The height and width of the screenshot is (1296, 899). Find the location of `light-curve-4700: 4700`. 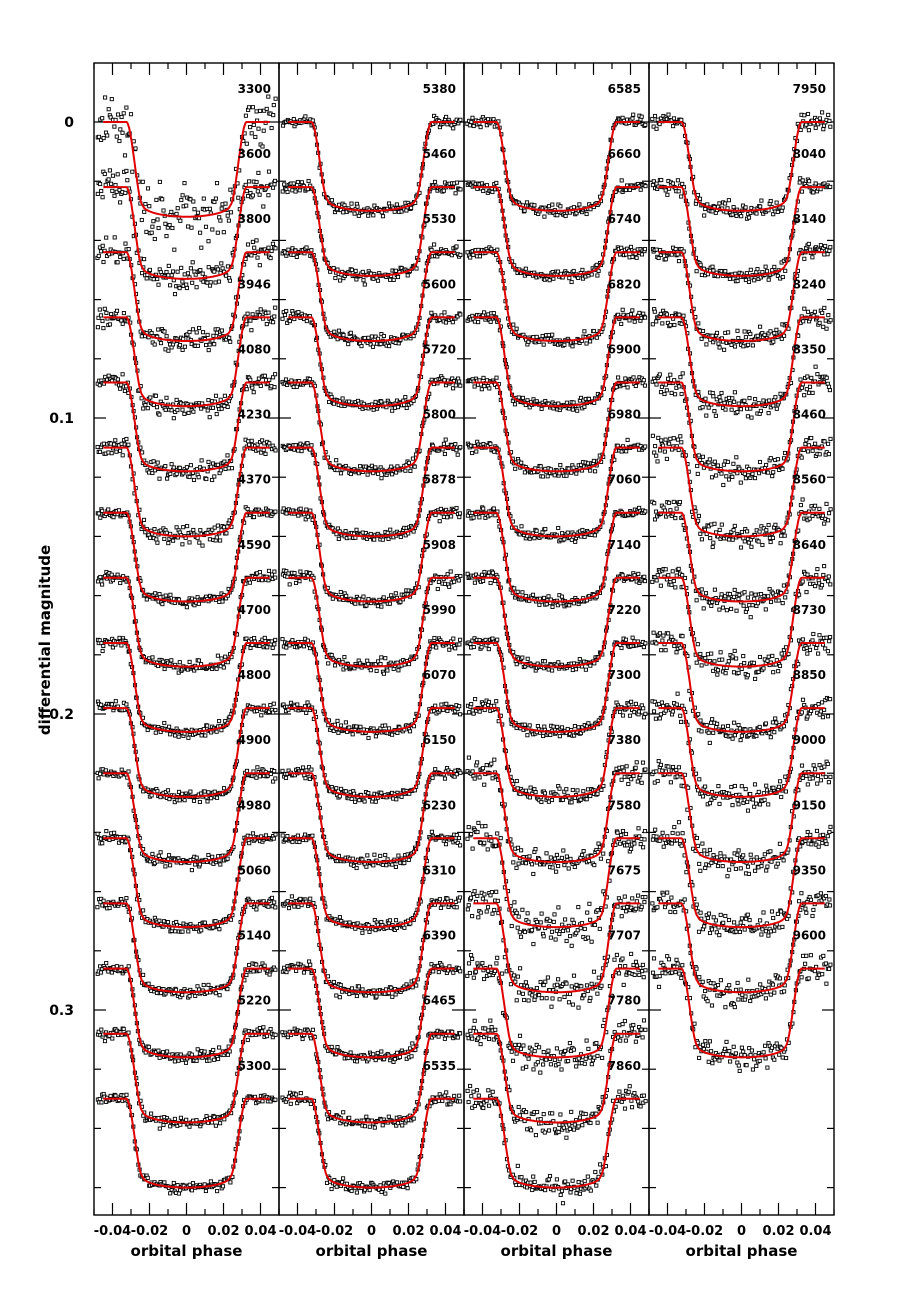

light-curve-4700: 4700 is located at coordinates (186, 671).